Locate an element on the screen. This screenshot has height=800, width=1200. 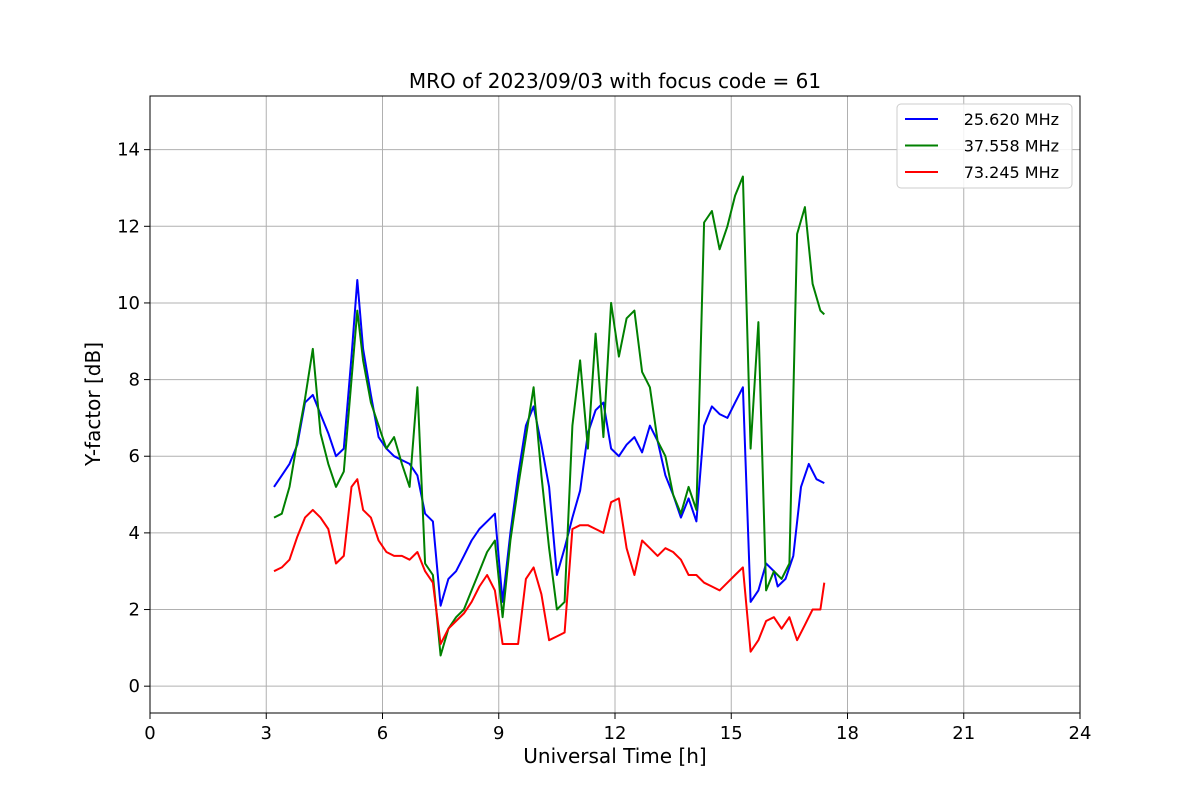
y-tick-label: 14 is located at coordinates (128, 150).